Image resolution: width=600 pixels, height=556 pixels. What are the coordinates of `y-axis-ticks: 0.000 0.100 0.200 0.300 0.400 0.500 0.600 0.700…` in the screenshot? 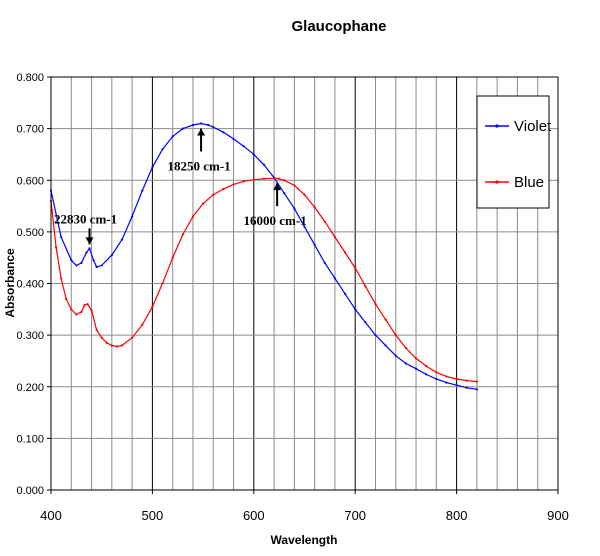 It's located at (33, 284).